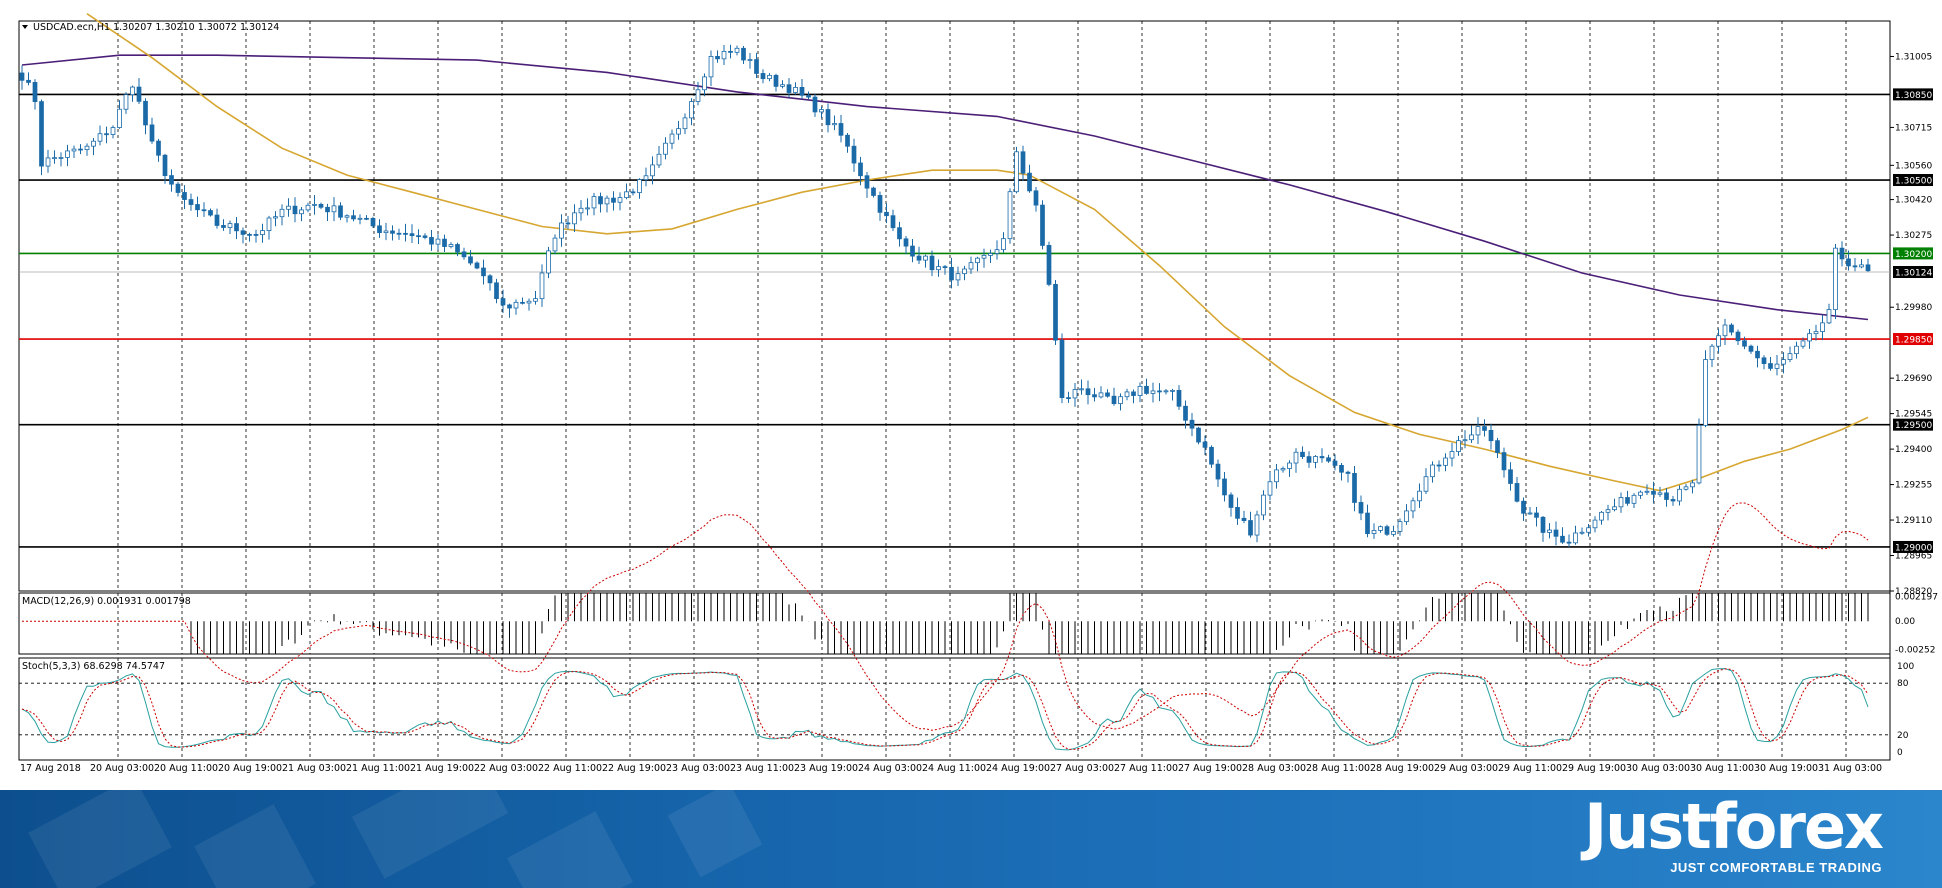  I want to click on title-dropdown-icon, so click(25, 27).